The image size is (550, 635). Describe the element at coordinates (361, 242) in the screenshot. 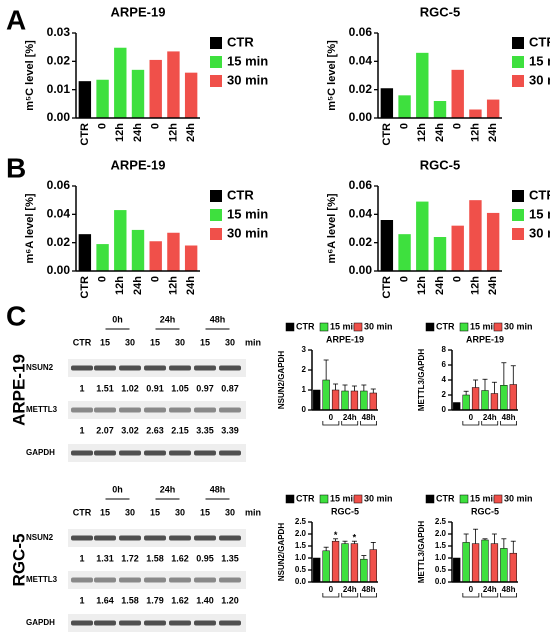

I see `y-tick-label: 0.02` at that location.